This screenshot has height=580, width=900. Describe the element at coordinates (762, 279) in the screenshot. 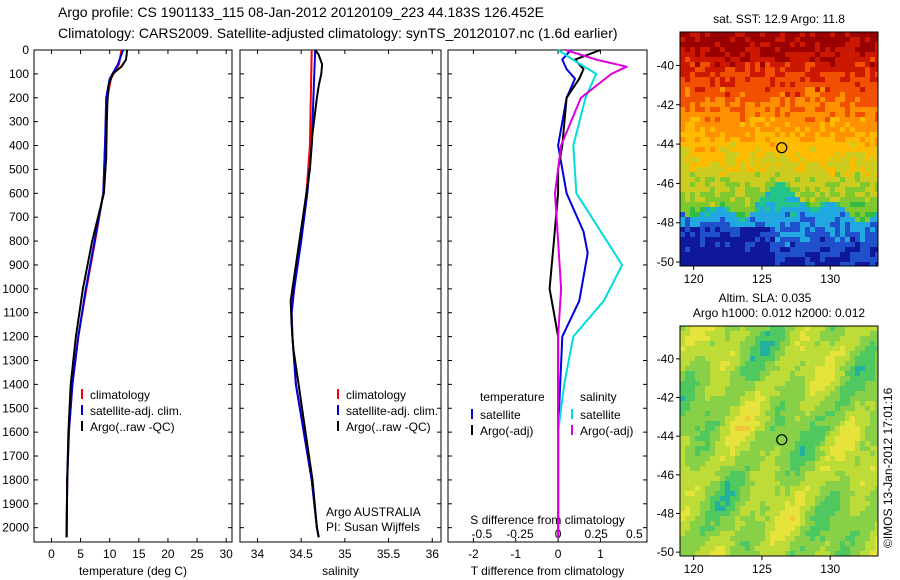

I see `x-tick-label: 125` at that location.